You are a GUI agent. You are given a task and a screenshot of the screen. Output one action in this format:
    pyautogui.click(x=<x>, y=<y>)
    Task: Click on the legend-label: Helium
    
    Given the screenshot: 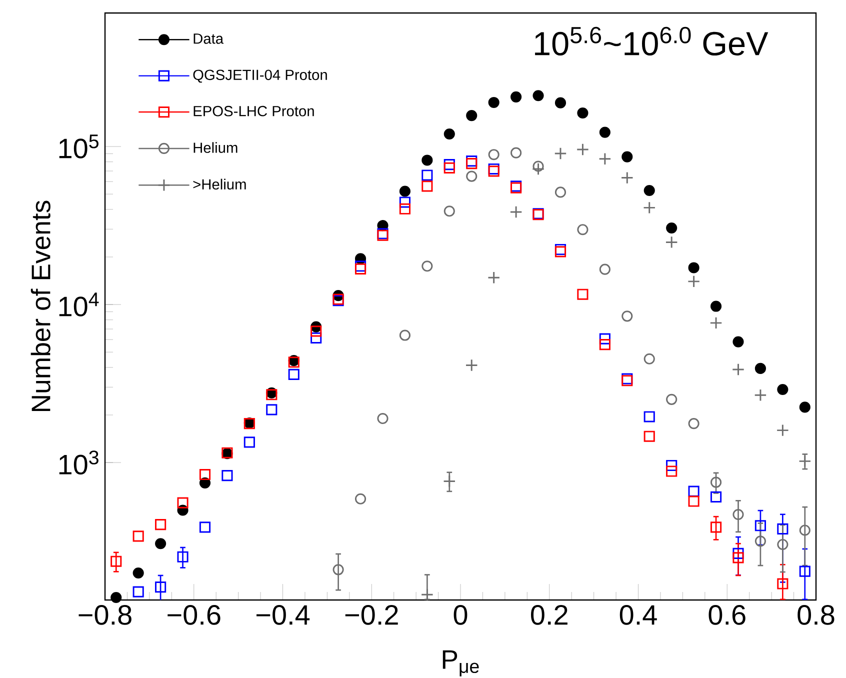 What is the action you would take?
    pyautogui.click(x=216, y=147)
    